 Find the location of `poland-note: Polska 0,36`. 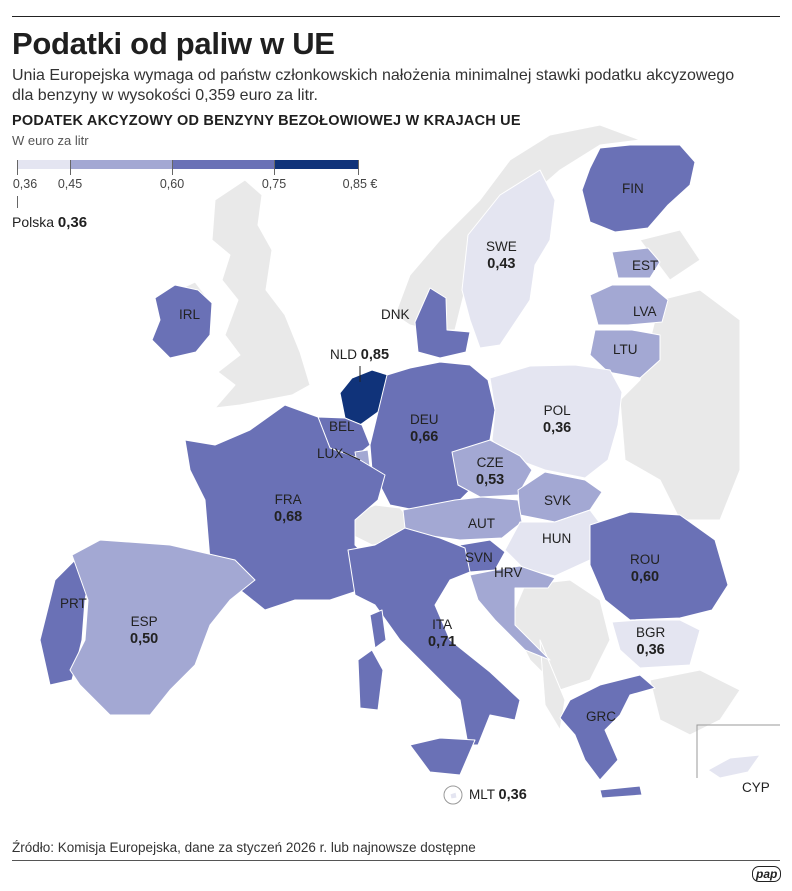

poland-note: Polska 0,36 is located at coordinates (49, 222).